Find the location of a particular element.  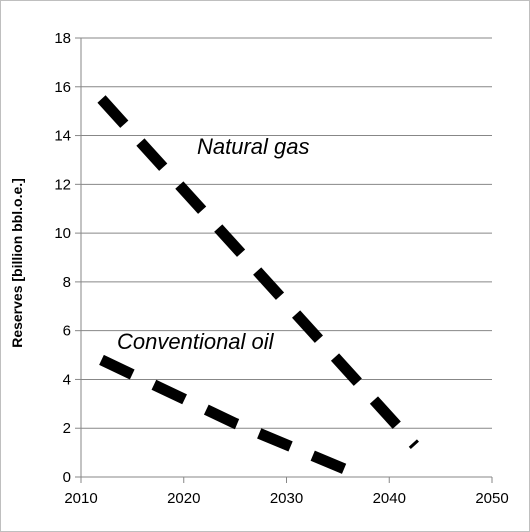

y-tick-label-4: 4 is located at coordinates (67, 379).